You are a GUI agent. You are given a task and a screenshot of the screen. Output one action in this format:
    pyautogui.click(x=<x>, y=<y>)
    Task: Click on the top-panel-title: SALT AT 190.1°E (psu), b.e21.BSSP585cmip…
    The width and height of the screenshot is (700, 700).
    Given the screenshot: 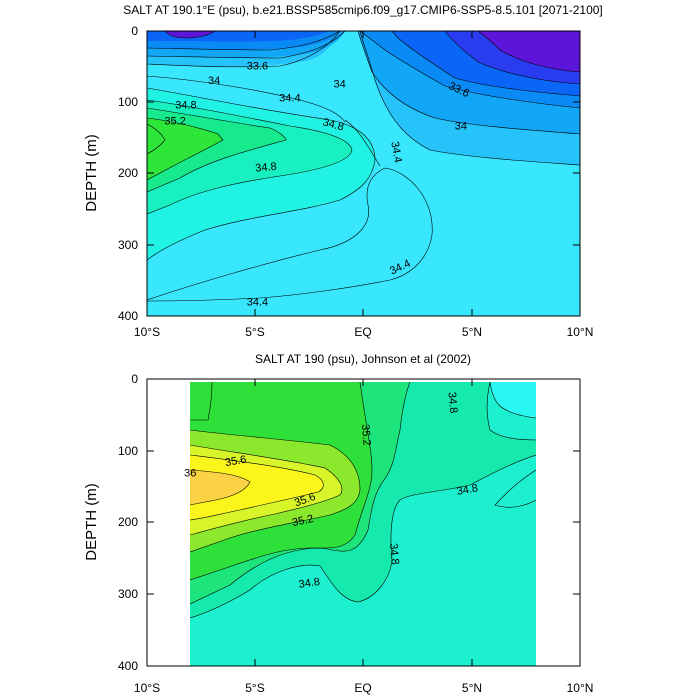 What is the action you would take?
    pyautogui.click(x=363, y=10)
    